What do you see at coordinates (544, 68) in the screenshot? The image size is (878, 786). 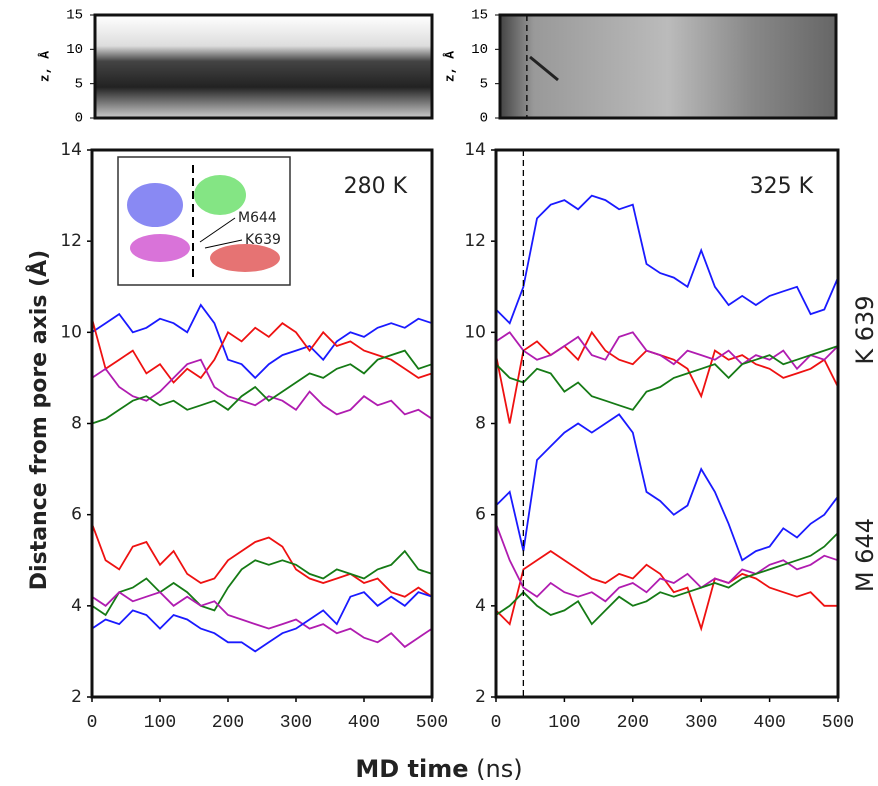 I see `arrow` at bounding box center [544, 68].